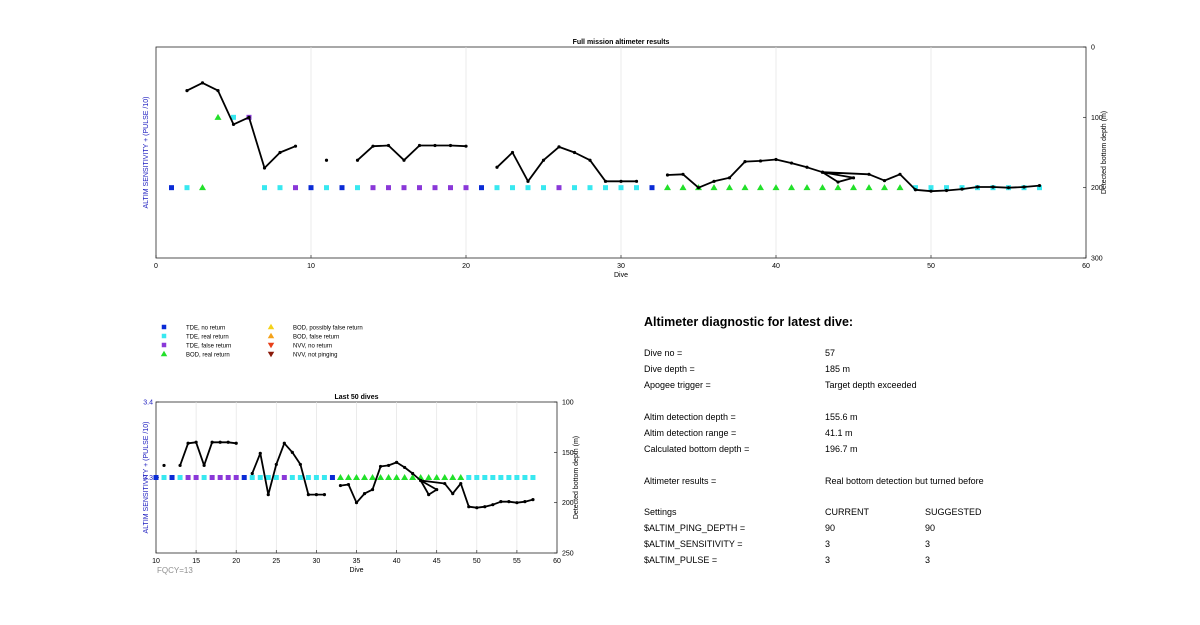 Image resolution: width=1200 pixels, height=625 pixels. What do you see at coordinates (776, 266) in the screenshot?
I see `x-tick-label: 40` at bounding box center [776, 266].